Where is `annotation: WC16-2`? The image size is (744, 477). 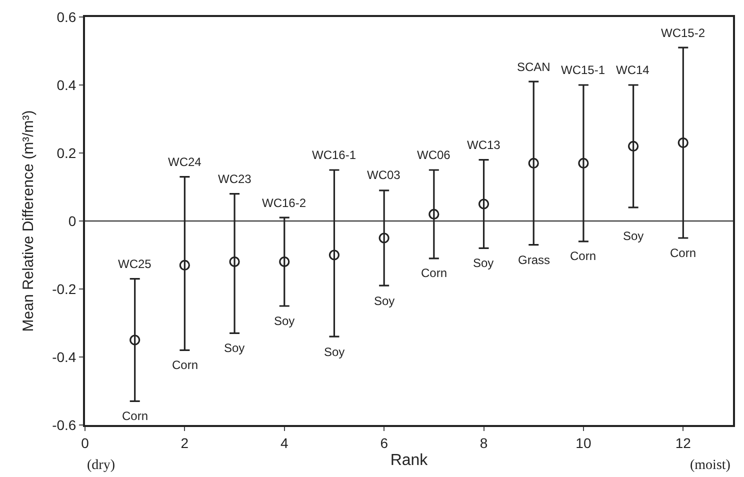 annotation: WC16-2 is located at coordinates (284, 203).